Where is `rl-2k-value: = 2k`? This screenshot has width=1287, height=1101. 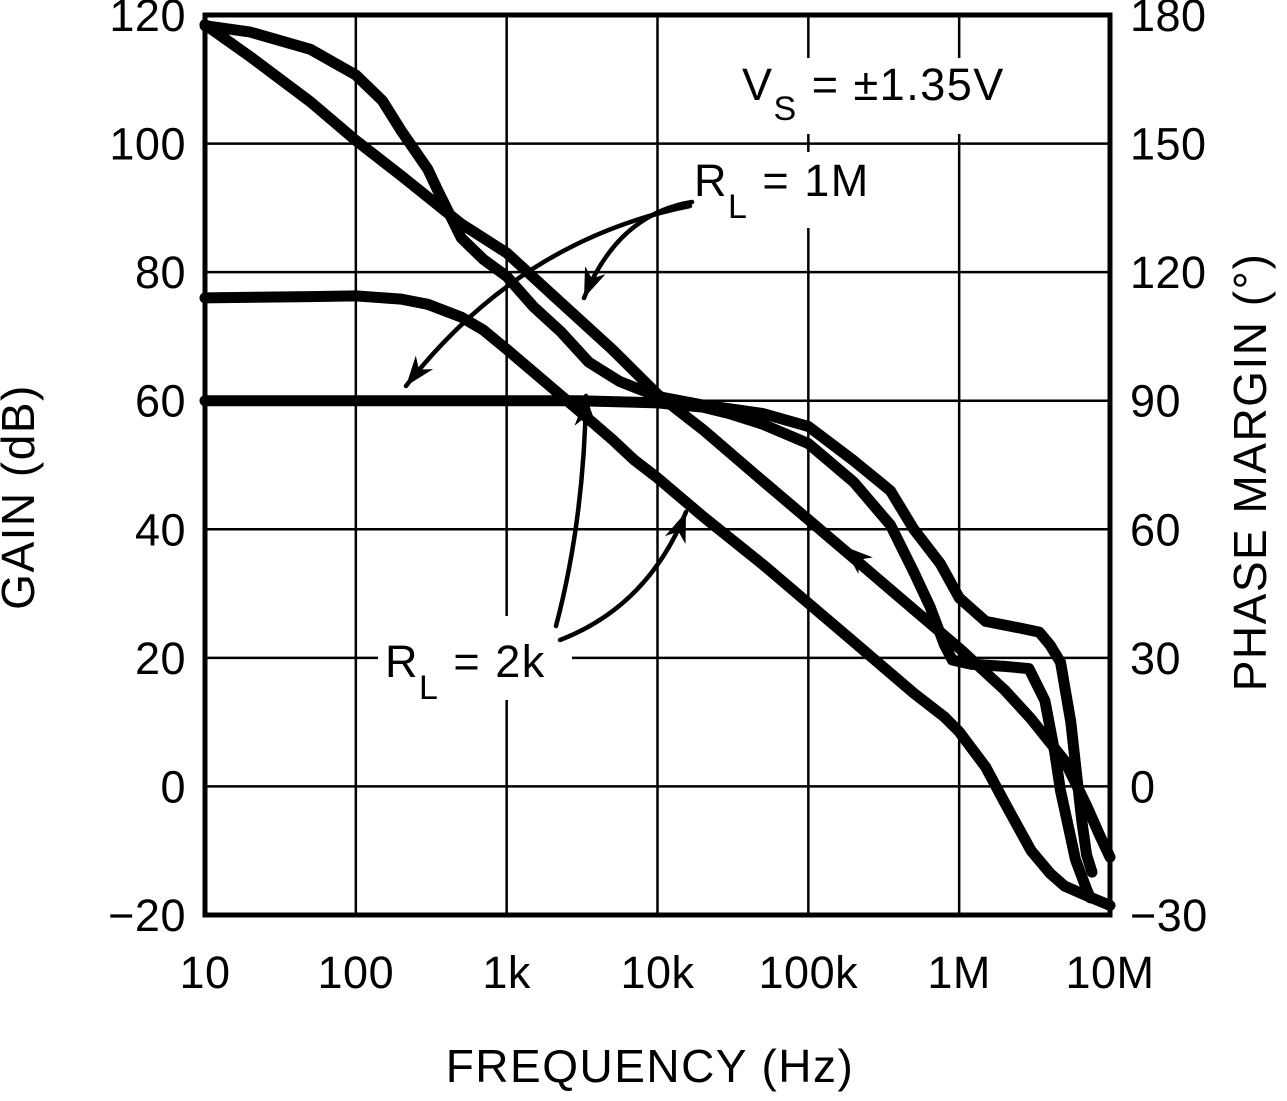
rl-2k-value: = 2k is located at coordinates (492, 661).